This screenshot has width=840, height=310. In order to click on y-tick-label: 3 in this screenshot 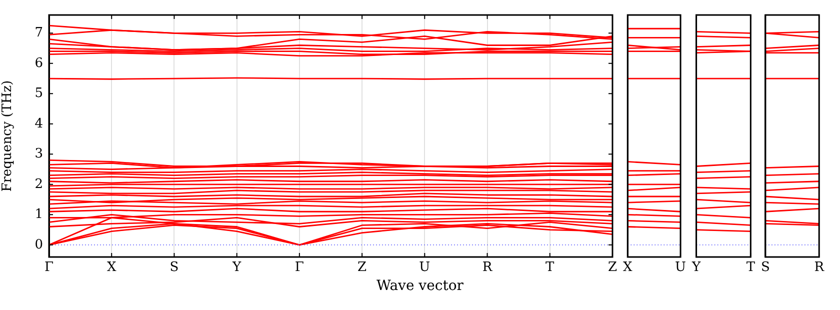, I will do `click(38, 154)`.